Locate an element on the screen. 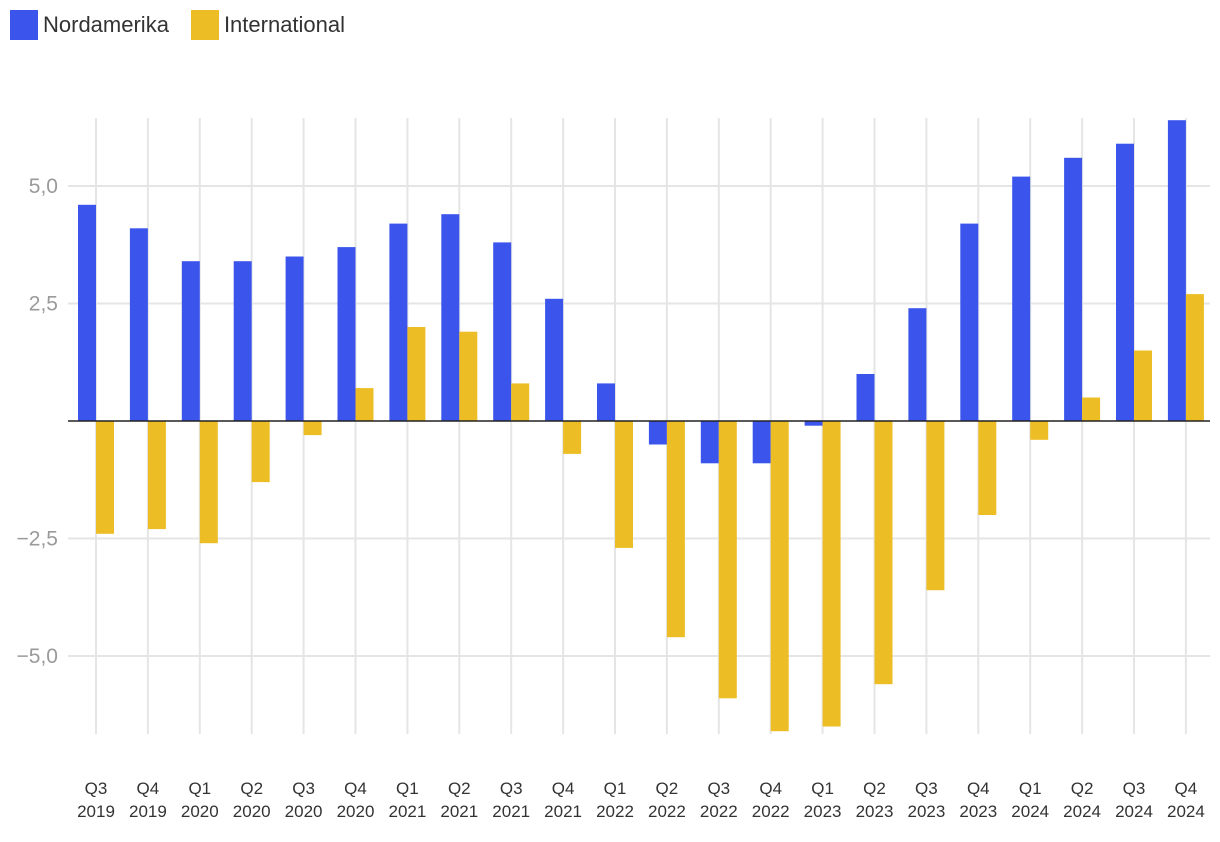 The height and width of the screenshot is (842, 1220). x-tick-label: Q2 2022 is located at coordinates (667, 800).